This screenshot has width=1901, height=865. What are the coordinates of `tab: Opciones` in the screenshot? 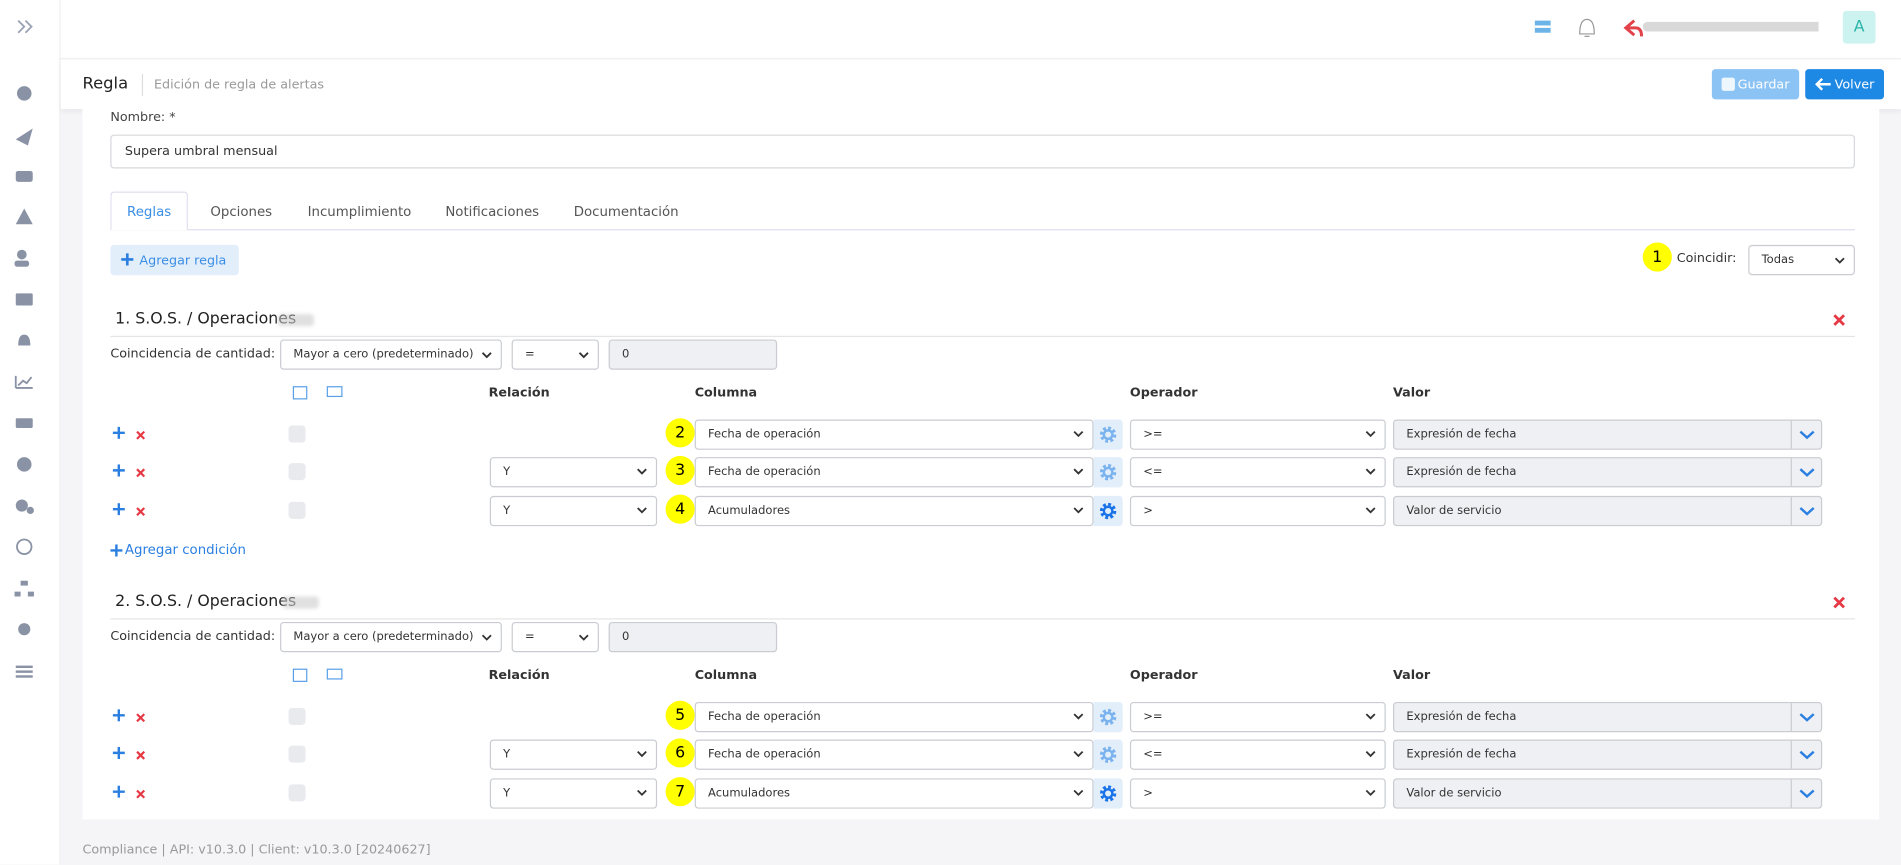 It's located at (241, 211).